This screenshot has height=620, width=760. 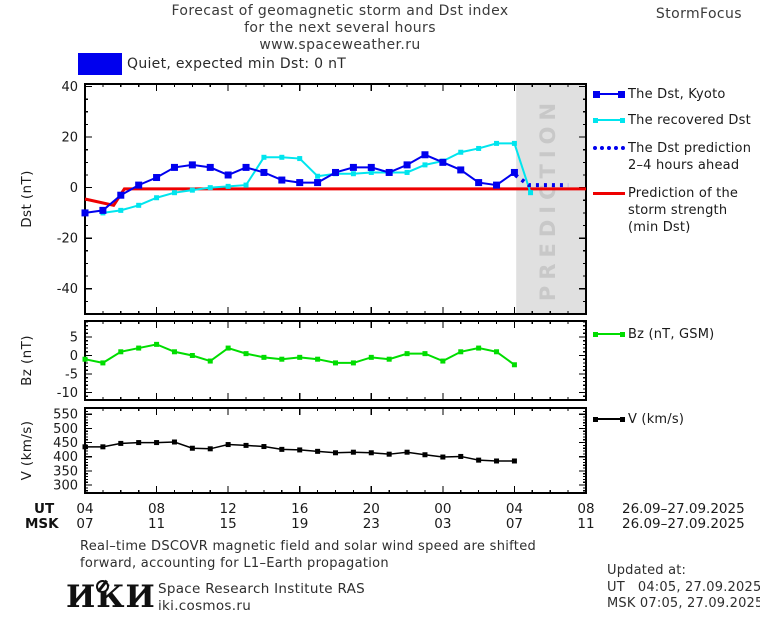 What do you see at coordinates (371, 524) in the screenshot?
I see `msk-tick-label: 23` at bounding box center [371, 524].